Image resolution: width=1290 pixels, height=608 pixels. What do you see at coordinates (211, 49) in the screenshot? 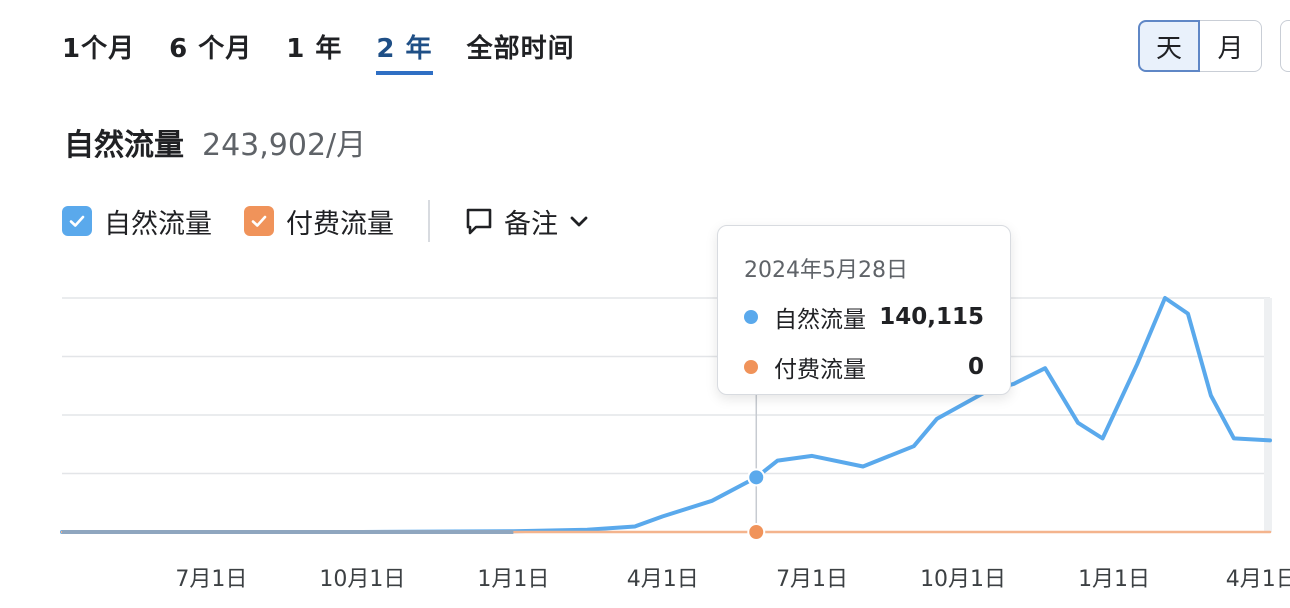
I see `tab-6-months: 6 个月` at bounding box center [211, 49].